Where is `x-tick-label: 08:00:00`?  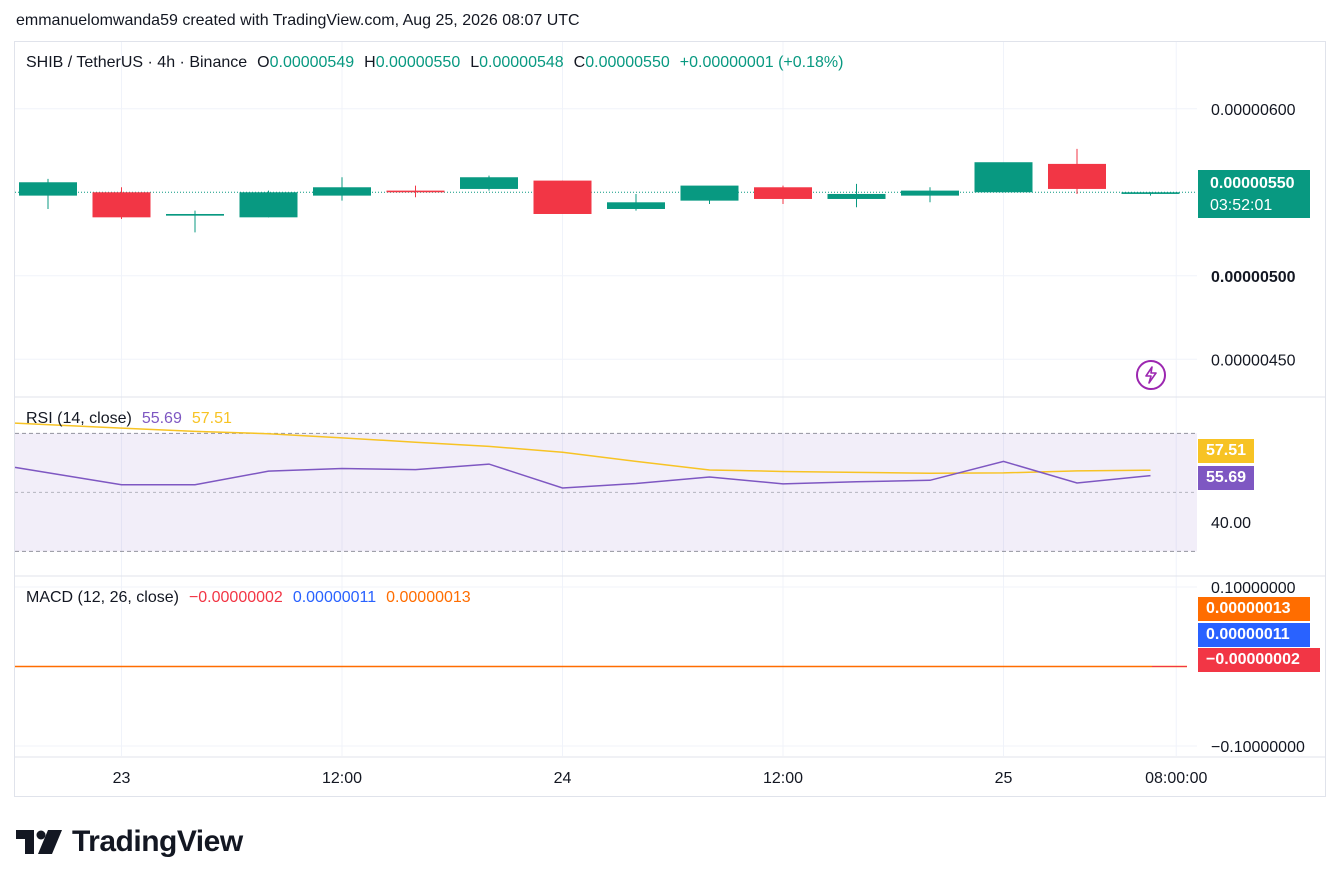
x-tick-label: 08:00:00 is located at coordinates (1176, 778).